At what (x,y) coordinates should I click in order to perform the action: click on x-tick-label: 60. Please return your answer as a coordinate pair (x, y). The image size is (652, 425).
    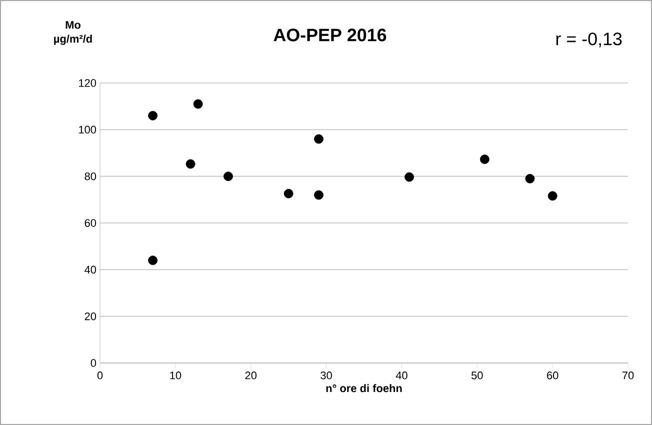
    Looking at the image, I should click on (552, 376).